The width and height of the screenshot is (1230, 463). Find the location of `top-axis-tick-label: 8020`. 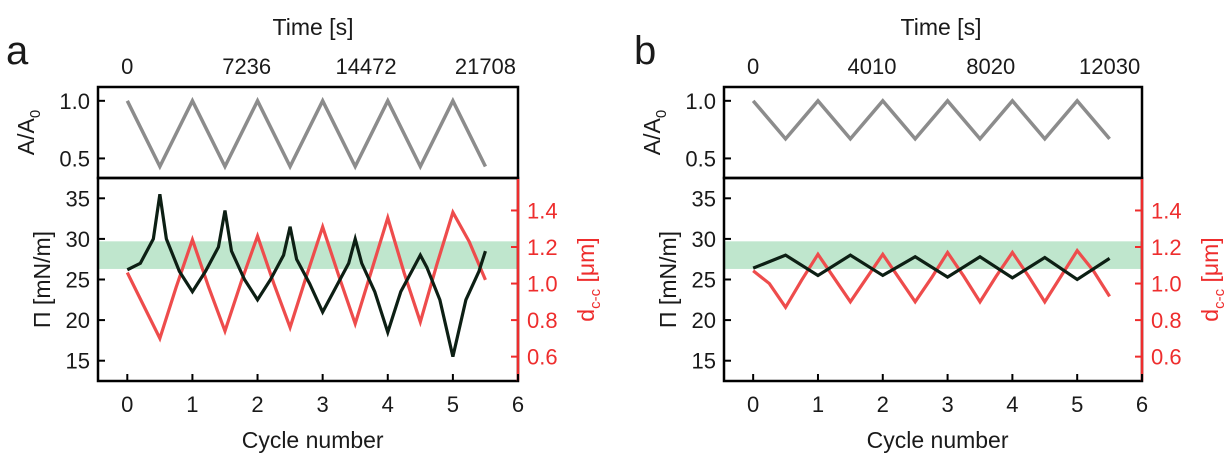

top-axis-tick-label: 8020 is located at coordinates (990, 66).